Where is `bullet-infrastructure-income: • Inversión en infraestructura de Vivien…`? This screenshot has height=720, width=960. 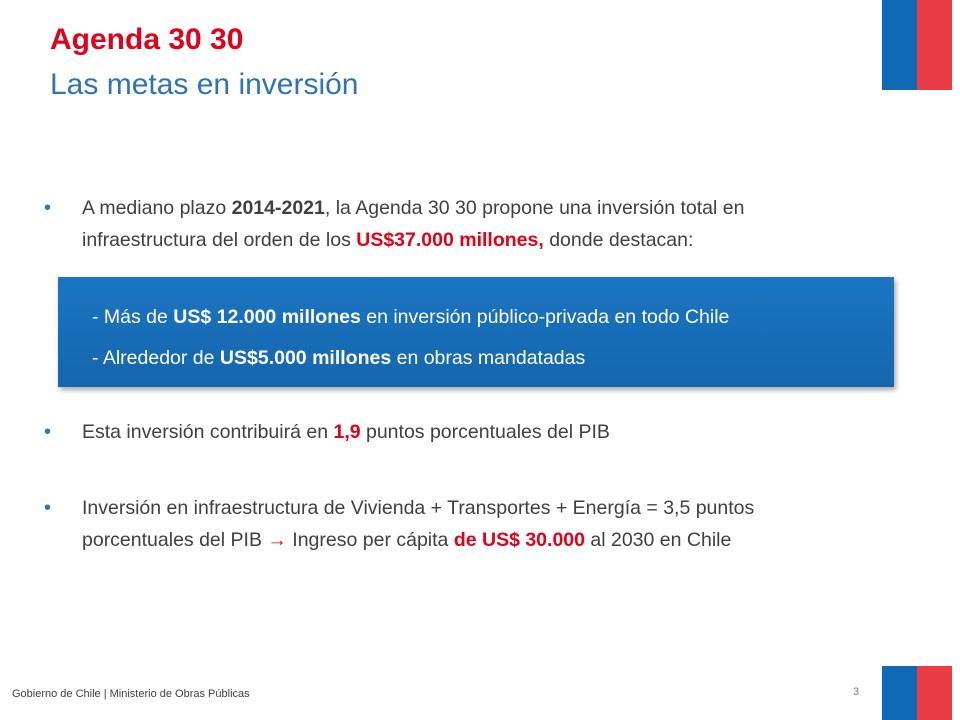 bullet-infrastructure-income: • Inversión en infraestructura de Vivien… is located at coordinates (454, 524).